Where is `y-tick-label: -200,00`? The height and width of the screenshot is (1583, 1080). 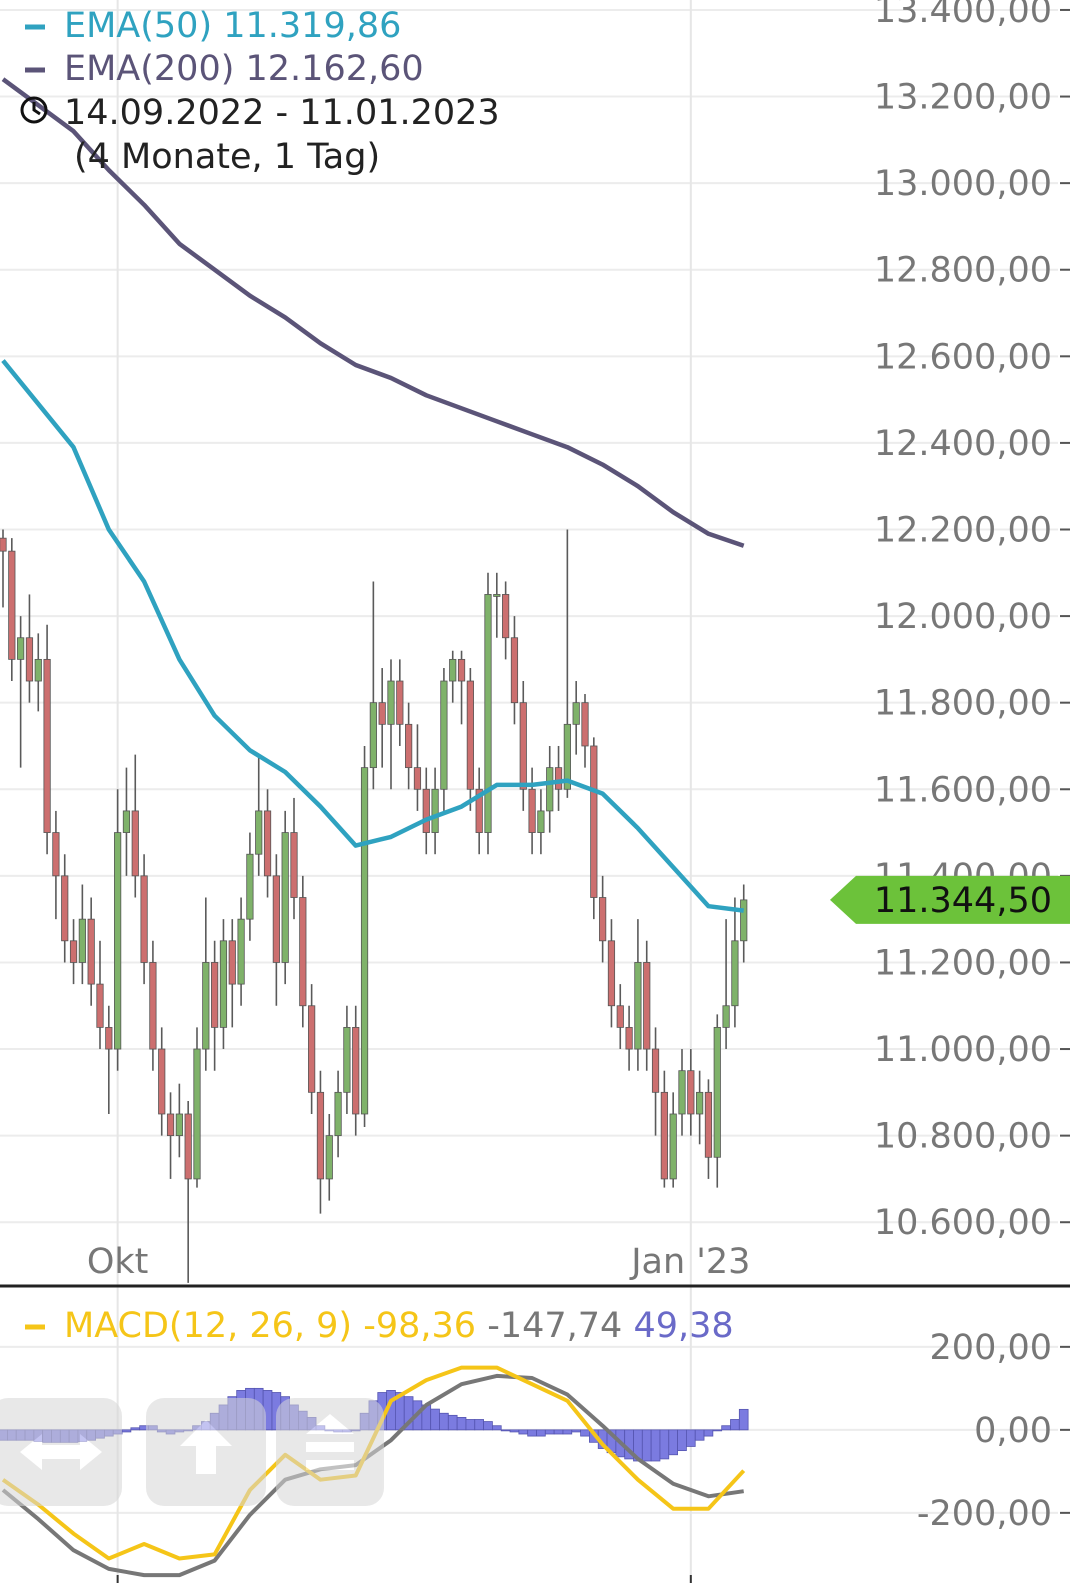
y-tick-label: -200,00 is located at coordinates (984, 1514).